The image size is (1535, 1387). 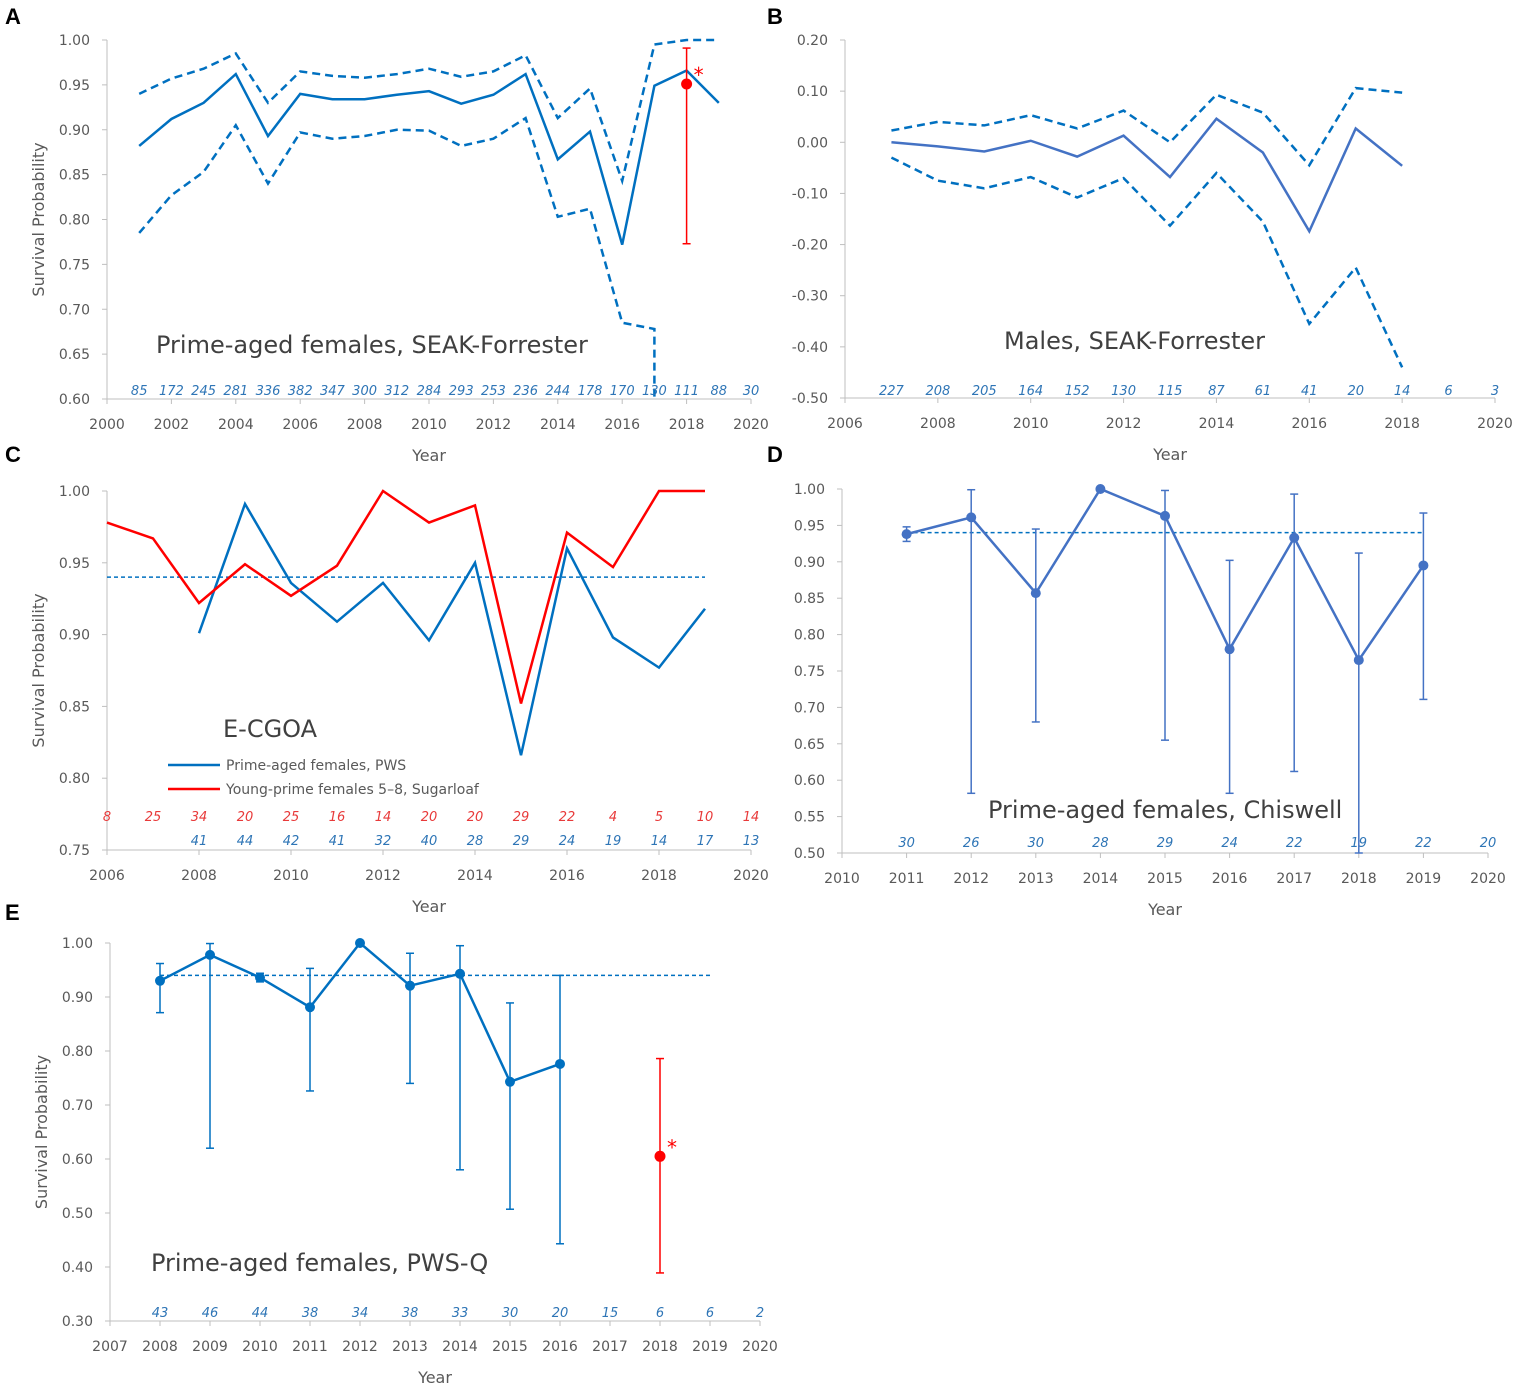 What do you see at coordinates (1147, 127) in the screenshot?
I see `series-line-upper-ci` at bounding box center [1147, 127].